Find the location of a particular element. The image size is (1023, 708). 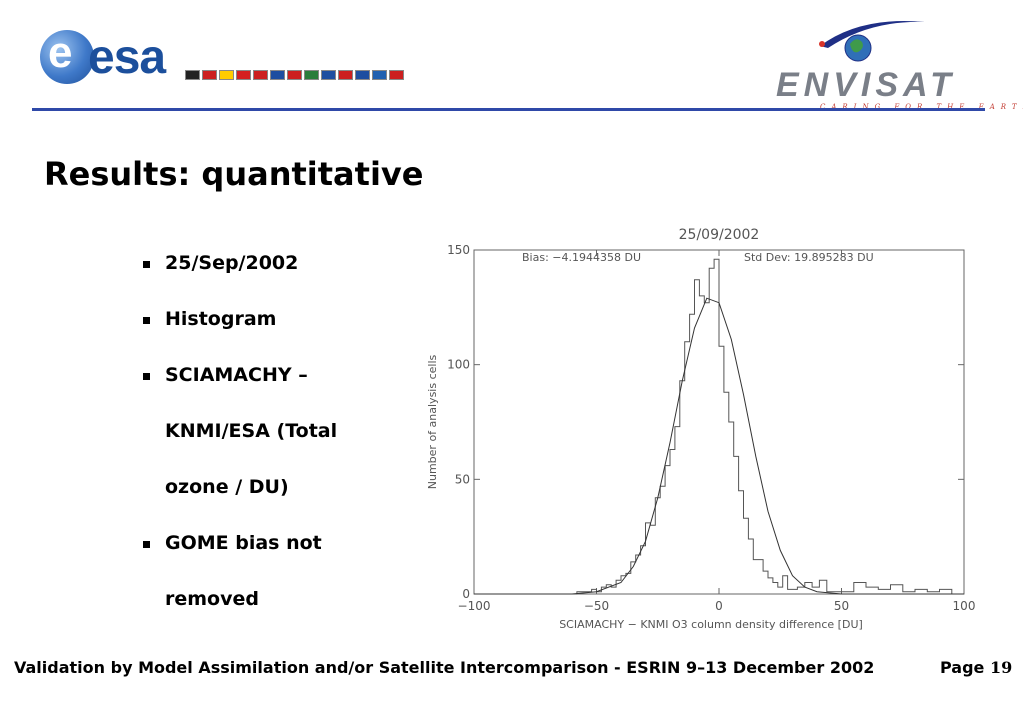

envisat-logo-text: ENVISAT is located at coordinates (866, 85).